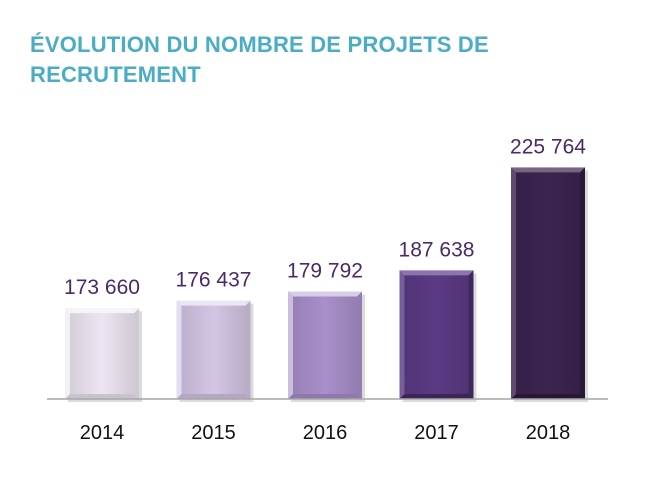  I want to click on bar-2017, so click(438, 336).